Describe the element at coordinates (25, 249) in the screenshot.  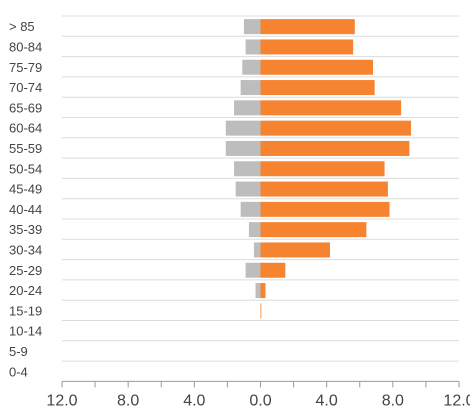
I see `category-label: 30-34` at that location.